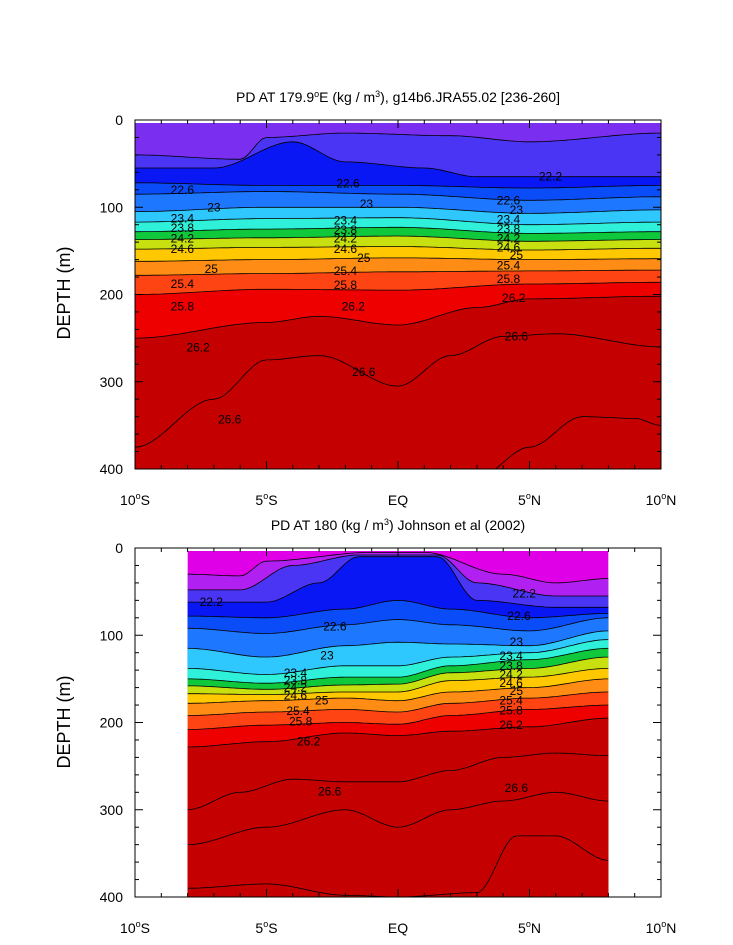 The width and height of the screenshot is (733, 945). Describe the element at coordinates (64, 722) in the screenshot. I see `bottom-panel-y-axis-label: DEPTH (m)` at that location.